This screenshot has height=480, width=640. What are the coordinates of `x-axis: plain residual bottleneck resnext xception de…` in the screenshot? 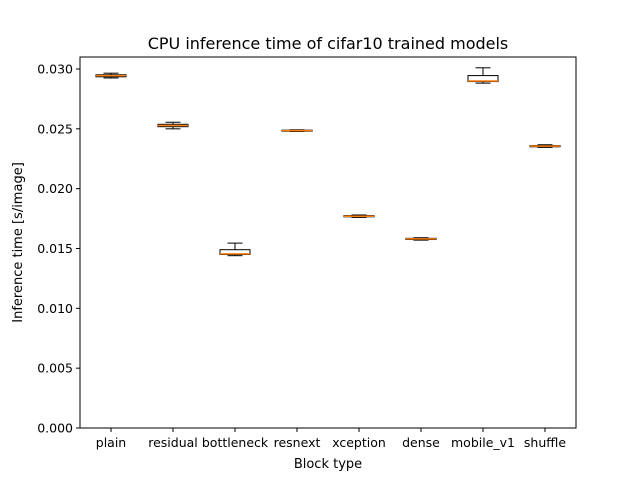 It's located at (331, 439).